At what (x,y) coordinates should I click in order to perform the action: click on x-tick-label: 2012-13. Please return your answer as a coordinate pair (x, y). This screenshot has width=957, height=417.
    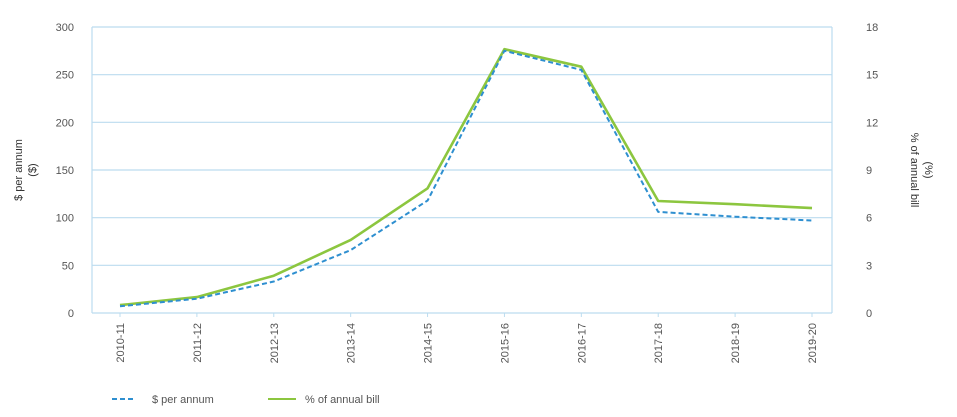
    Looking at the image, I should click on (275, 343).